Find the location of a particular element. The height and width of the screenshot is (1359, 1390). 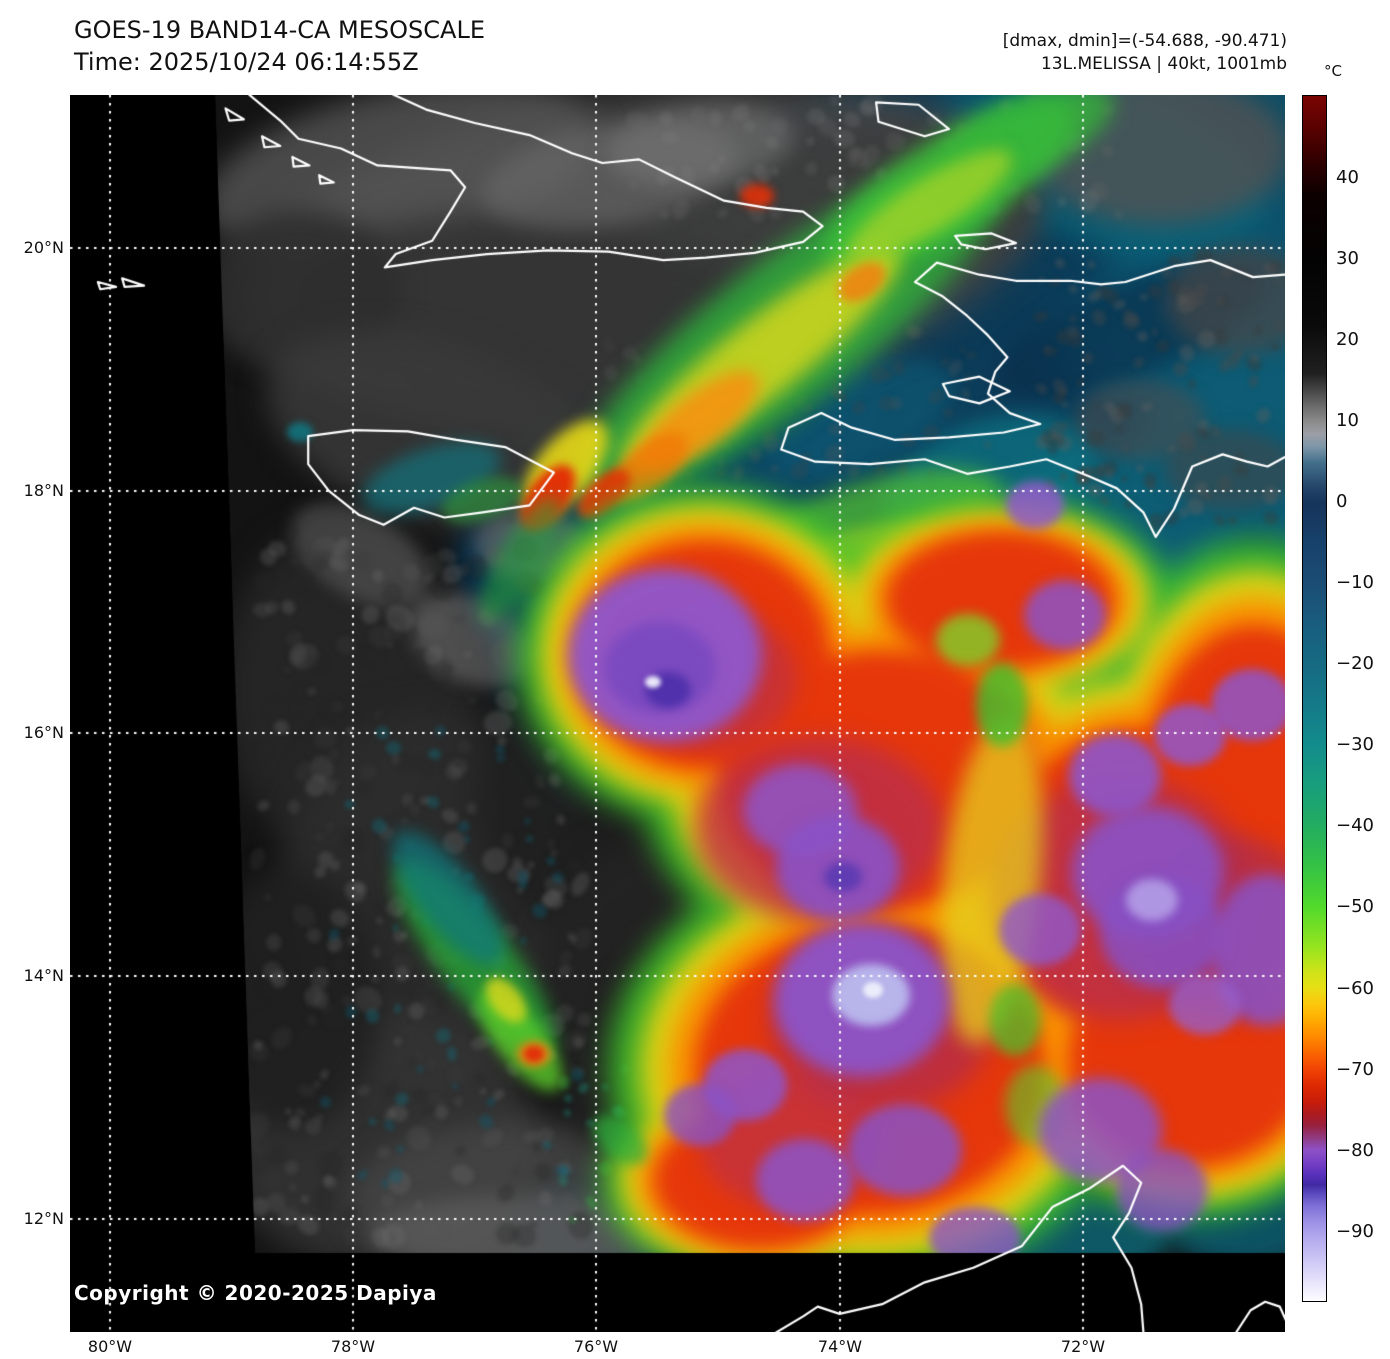

colorbar-tick-label: 30 is located at coordinates (1347, 259).